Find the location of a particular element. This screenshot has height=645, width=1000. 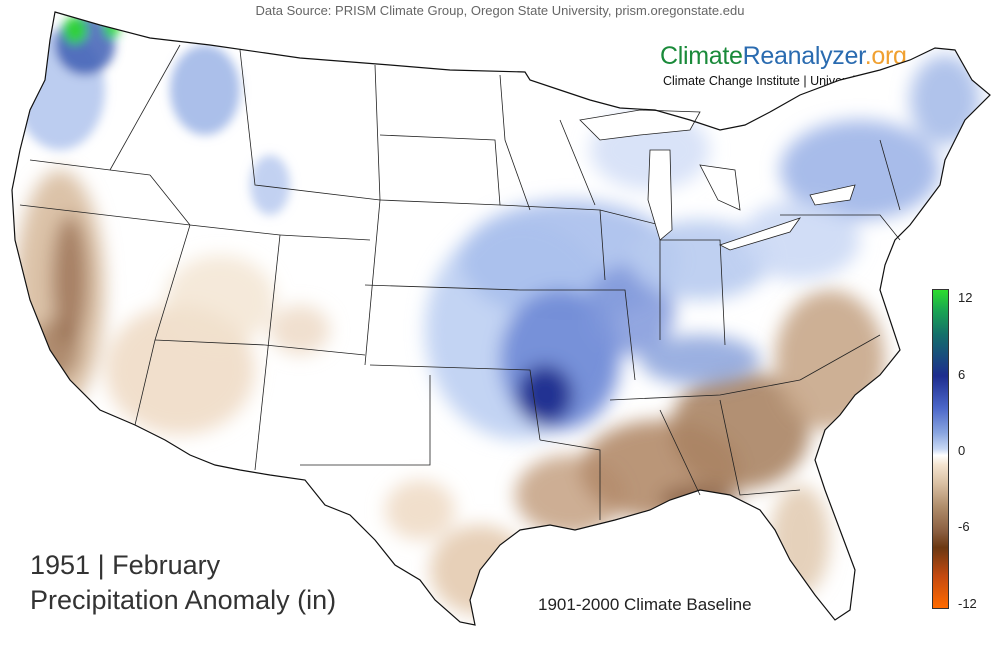

nc-va-border is located at coordinates (840, 357).